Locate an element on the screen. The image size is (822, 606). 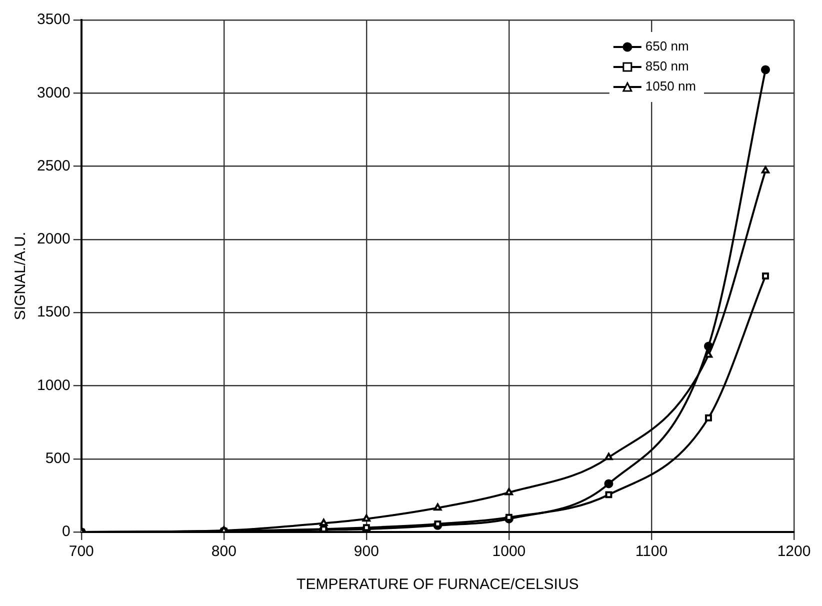
x-tick-label: 800 is located at coordinates (223, 551).